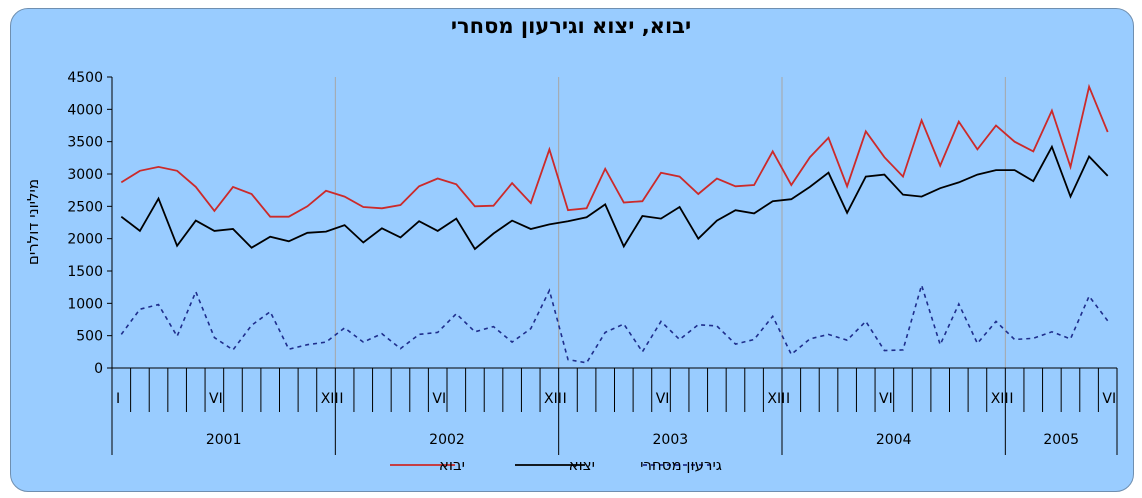 The image size is (1142, 498). I want to click on y-tick-label: 4000, so click(85, 110).